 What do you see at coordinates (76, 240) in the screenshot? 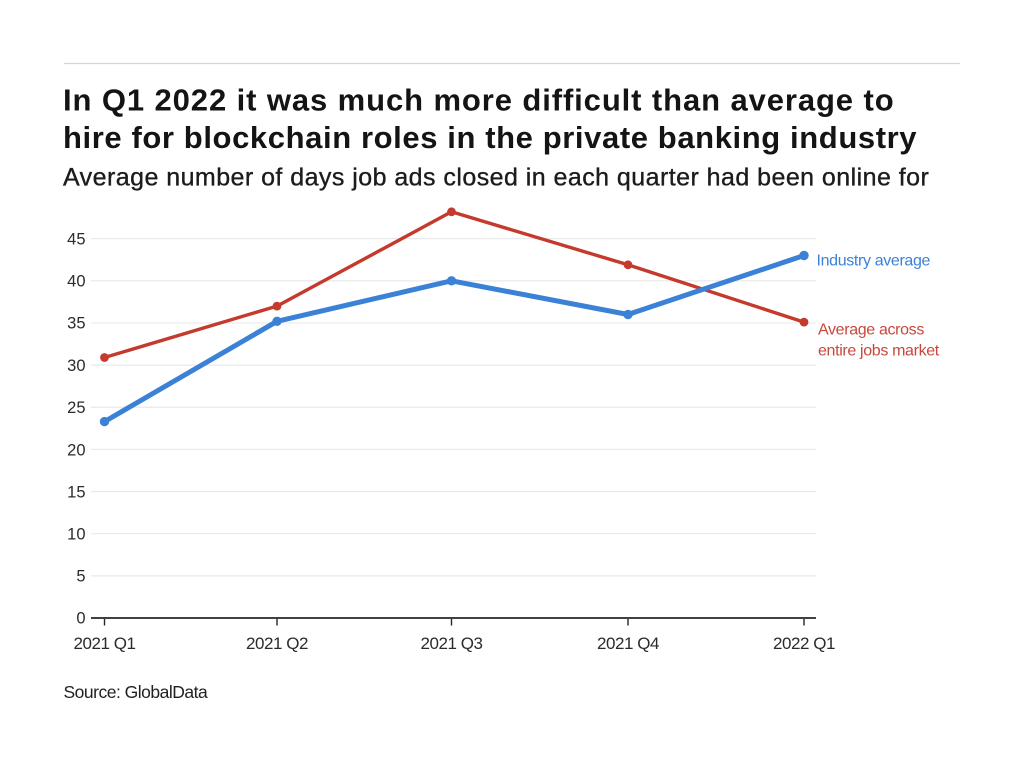
I see `svg-text: 45` at bounding box center [76, 240].